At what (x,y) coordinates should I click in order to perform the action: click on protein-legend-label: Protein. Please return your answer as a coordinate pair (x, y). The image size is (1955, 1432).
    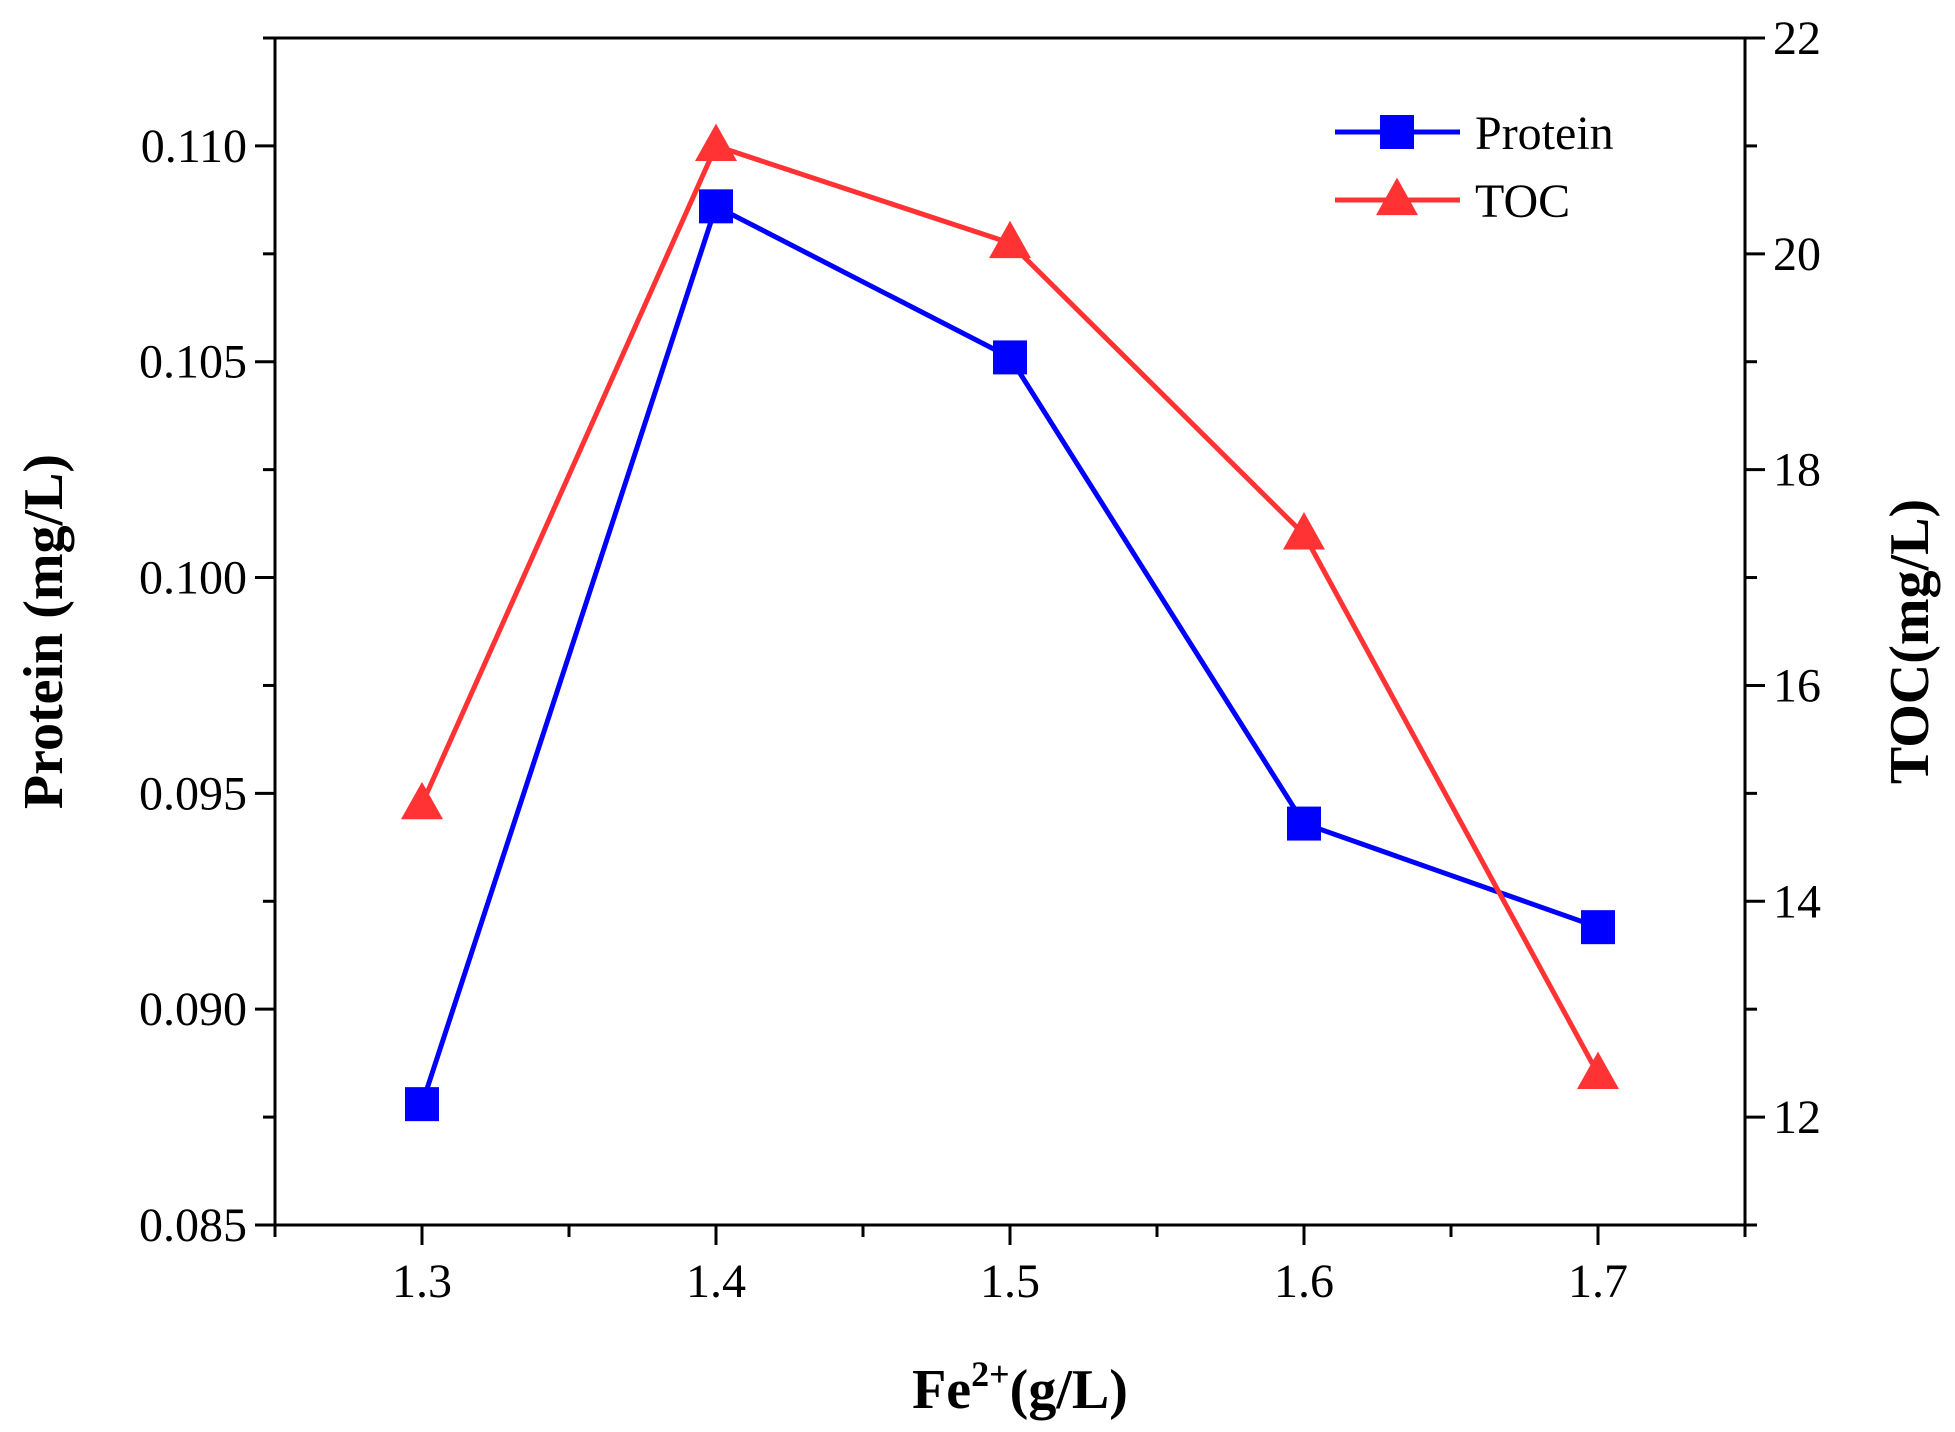
    Looking at the image, I should click on (1544, 133).